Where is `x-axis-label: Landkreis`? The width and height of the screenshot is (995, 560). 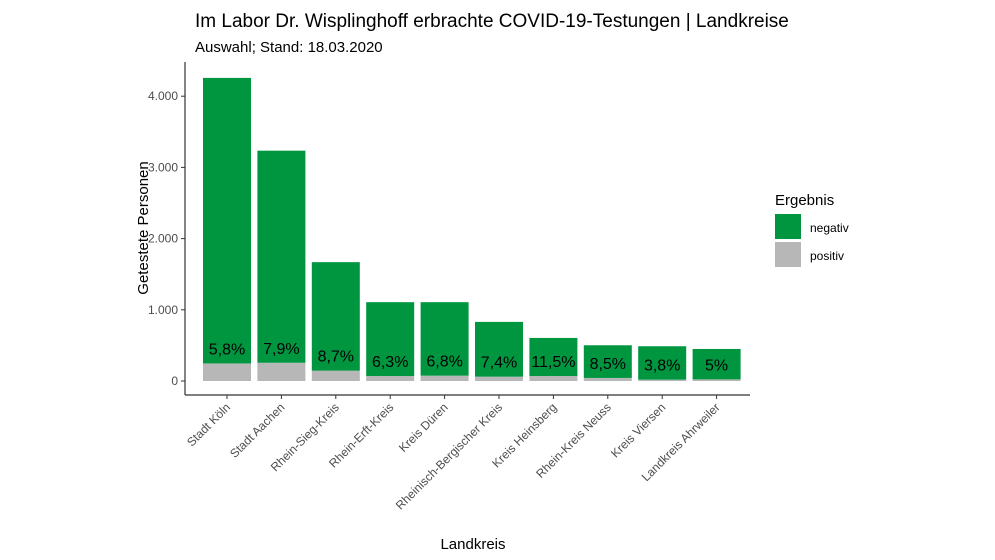 x-axis-label: Landkreis is located at coordinates (472, 544).